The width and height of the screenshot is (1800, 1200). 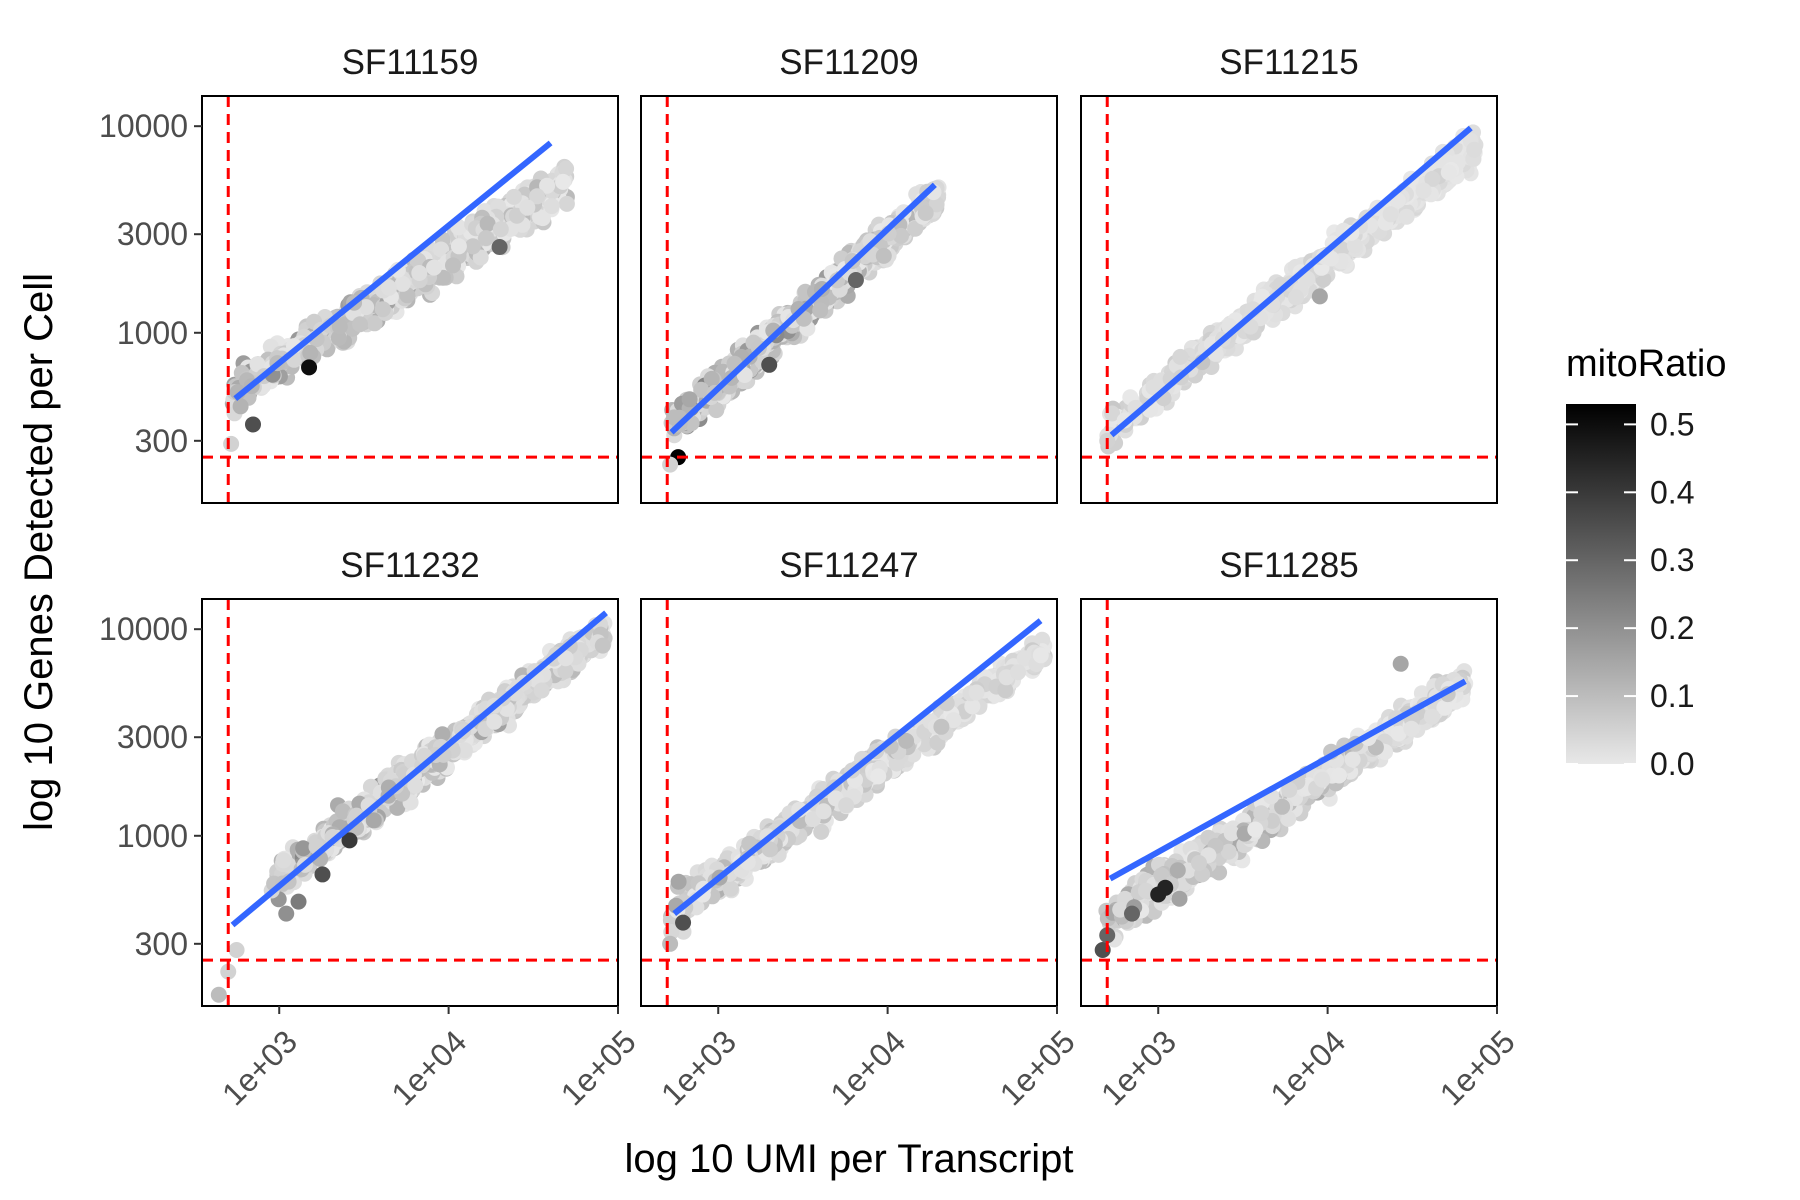 I want to click on facet-sf11215: SF11215, so click(x=1289, y=273).